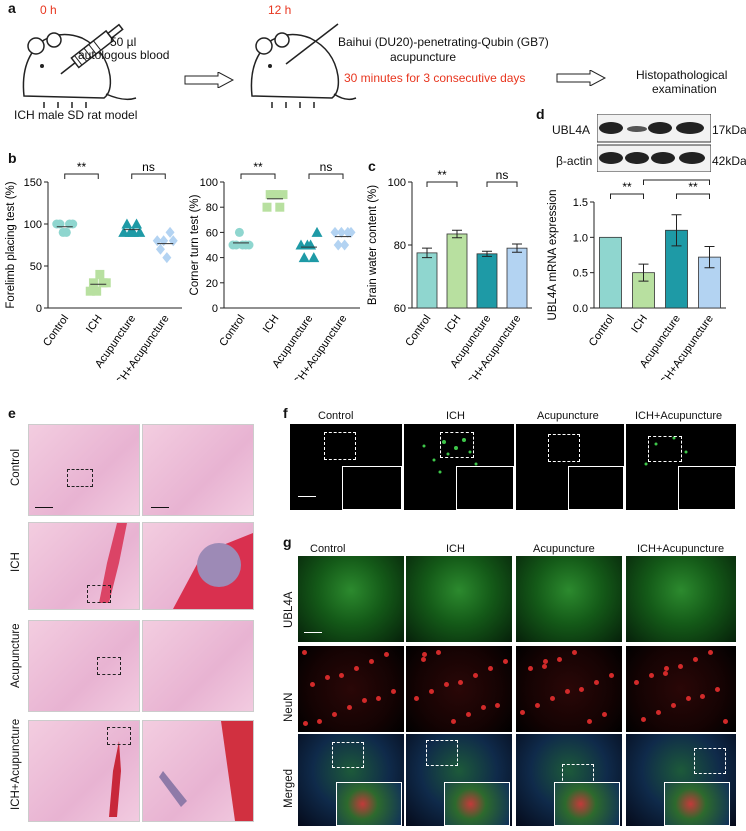  What do you see at coordinates (400, 309) in the screenshot?
I see `y-tick-label: 60` at bounding box center [400, 309].